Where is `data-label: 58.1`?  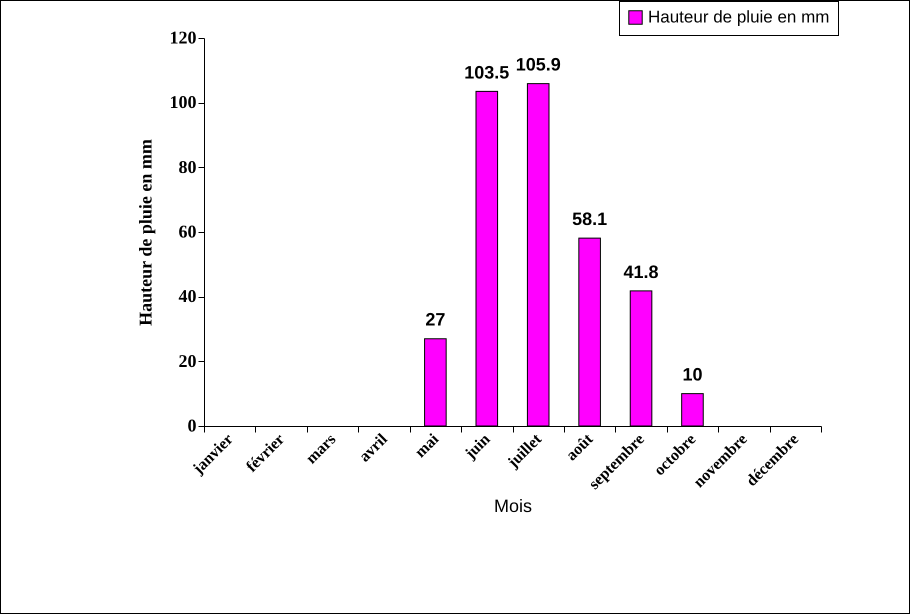 data-label: 58.1 is located at coordinates (590, 219).